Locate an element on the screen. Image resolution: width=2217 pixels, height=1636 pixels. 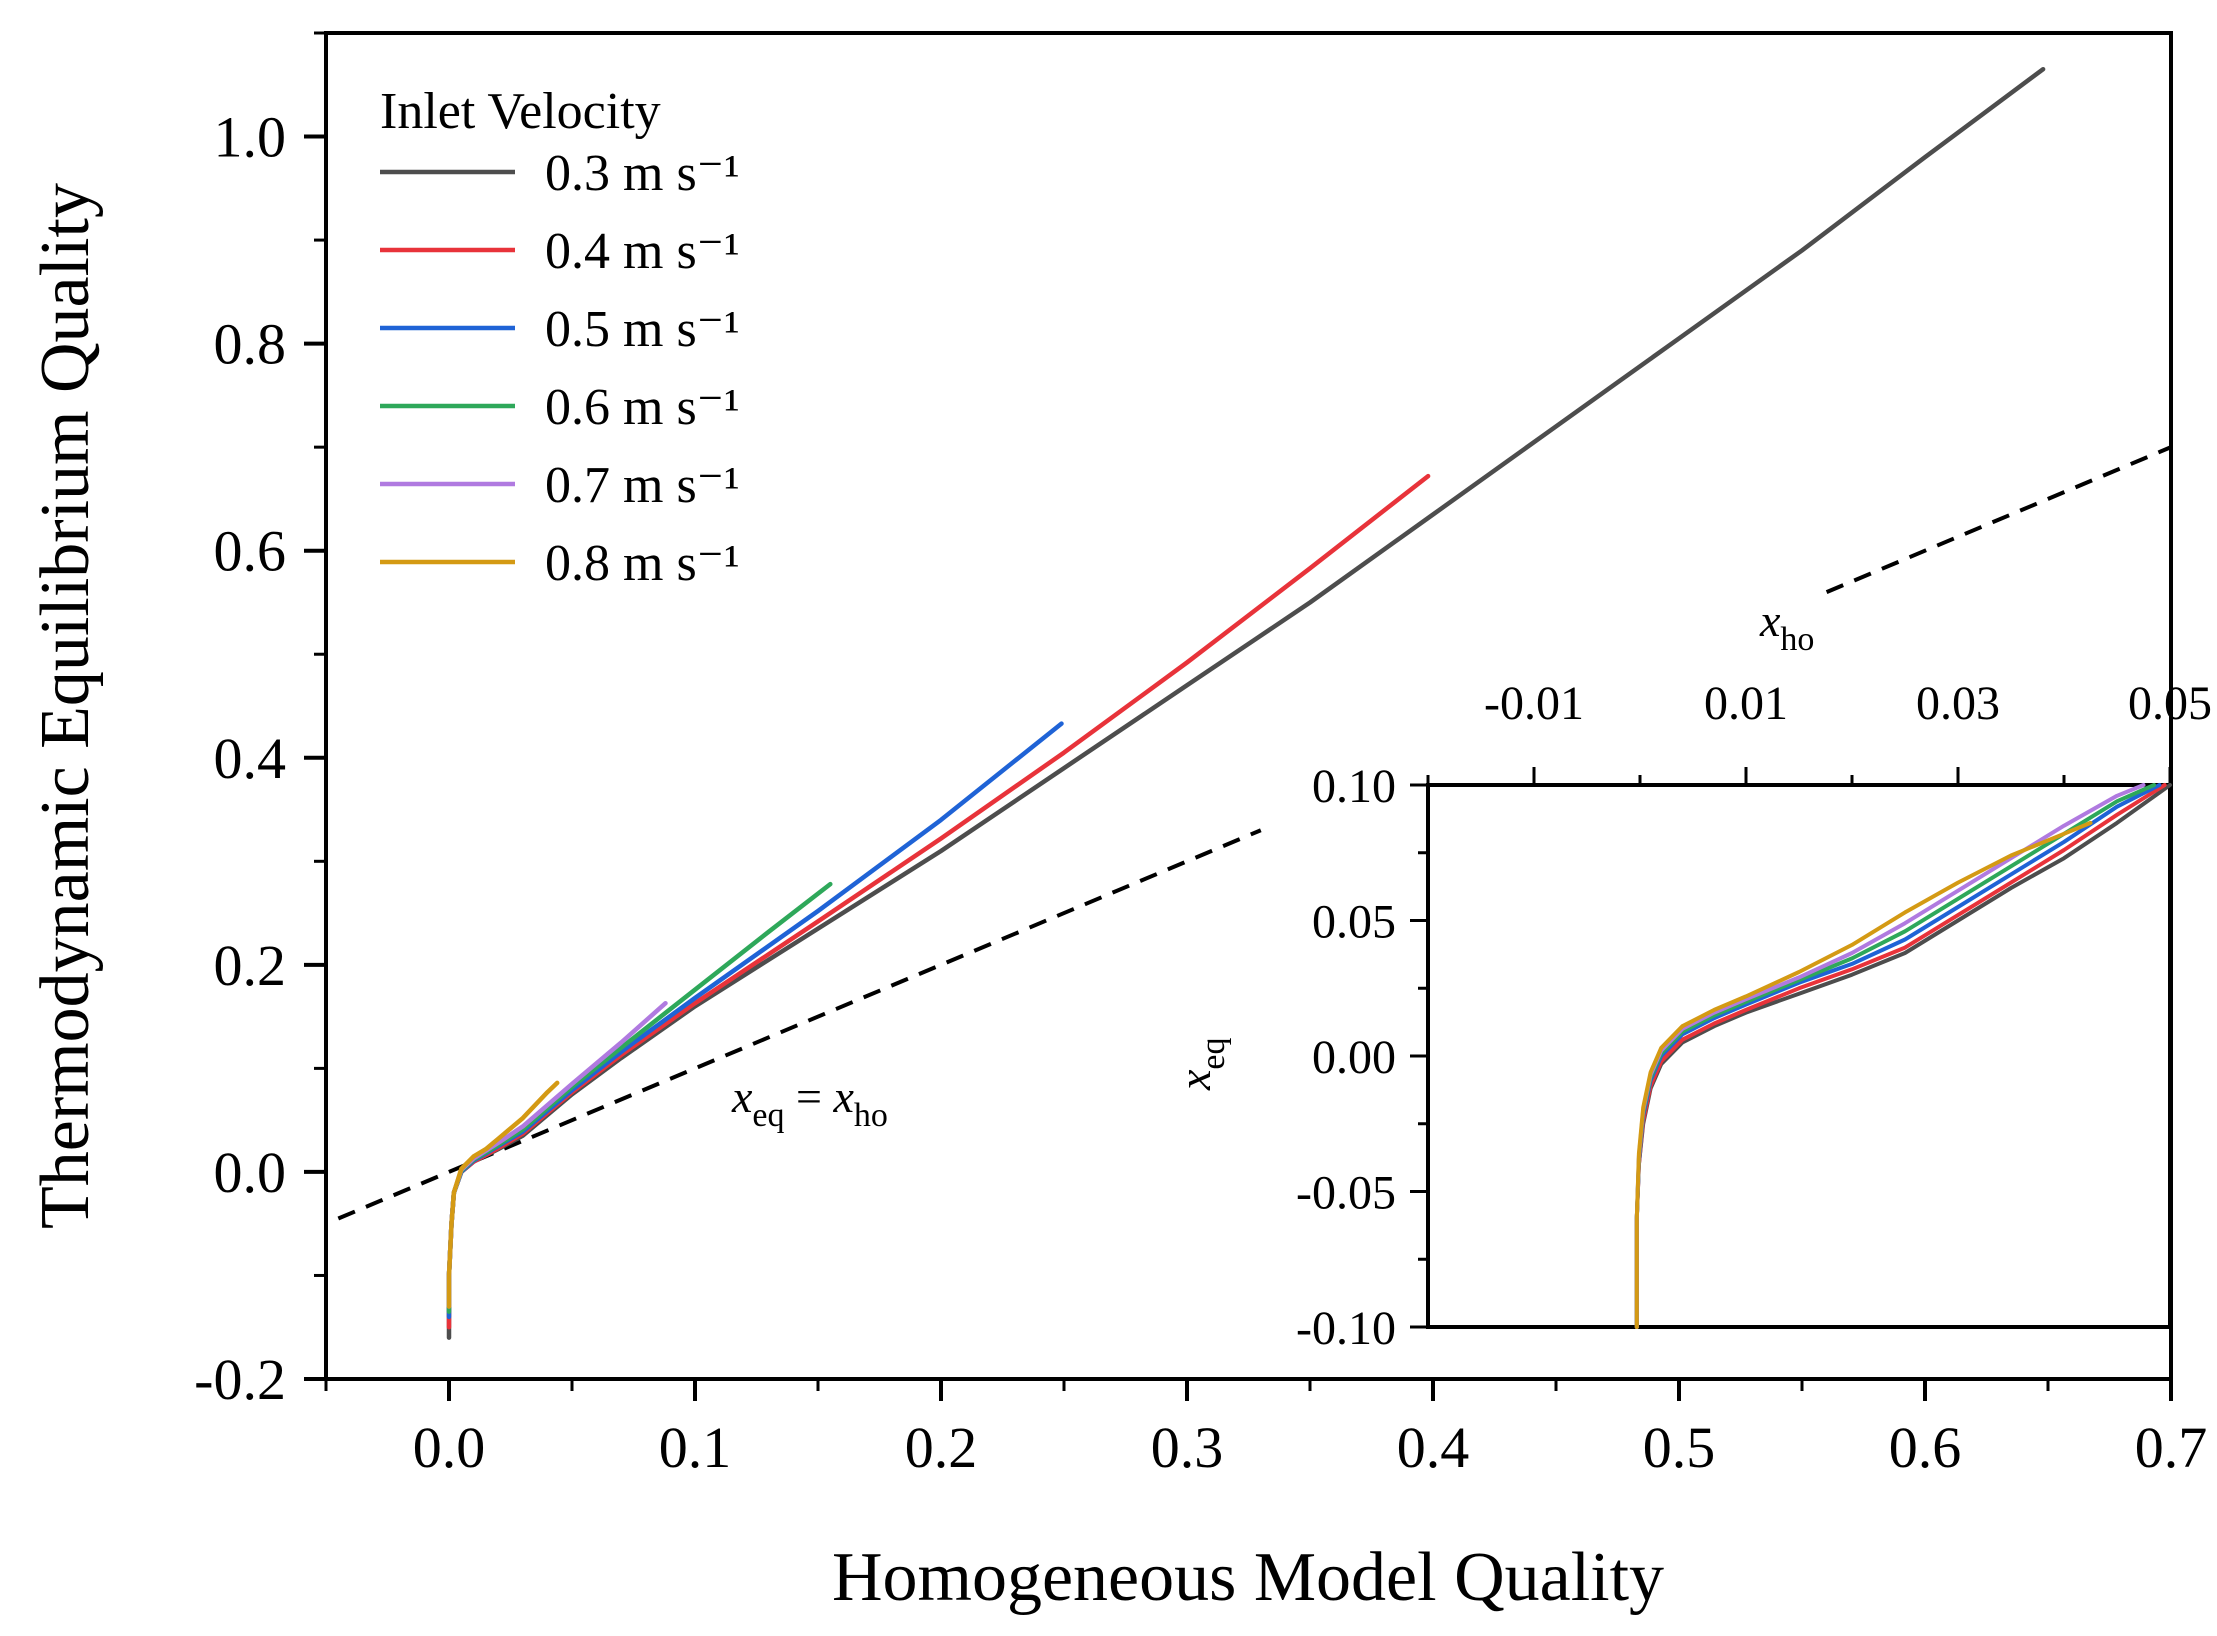
inset-x-tick-label: 0.01 is located at coordinates (1746, 703).